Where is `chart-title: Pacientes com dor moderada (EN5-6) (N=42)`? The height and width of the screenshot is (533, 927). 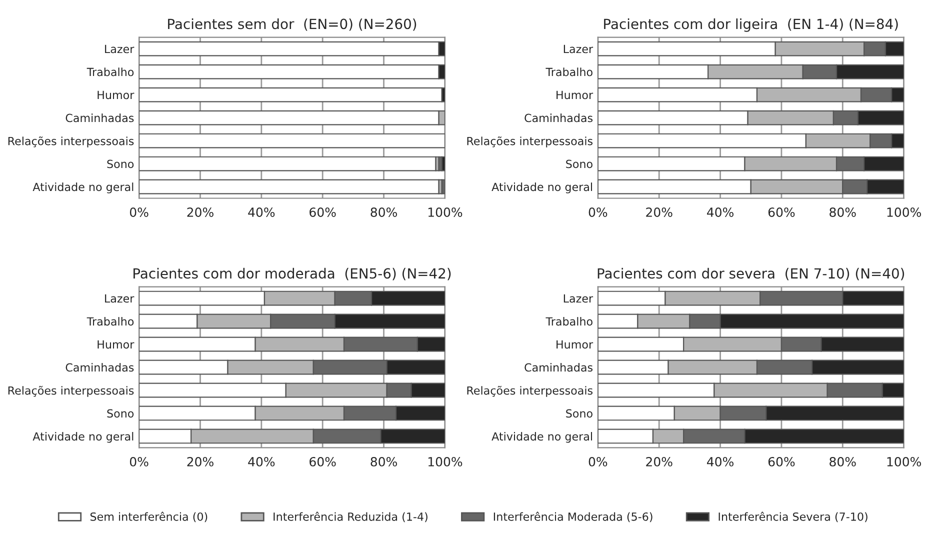
chart-title: Pacientes com dor moderada (EN5-6) (N=42) is located at coordinates (292, 274).